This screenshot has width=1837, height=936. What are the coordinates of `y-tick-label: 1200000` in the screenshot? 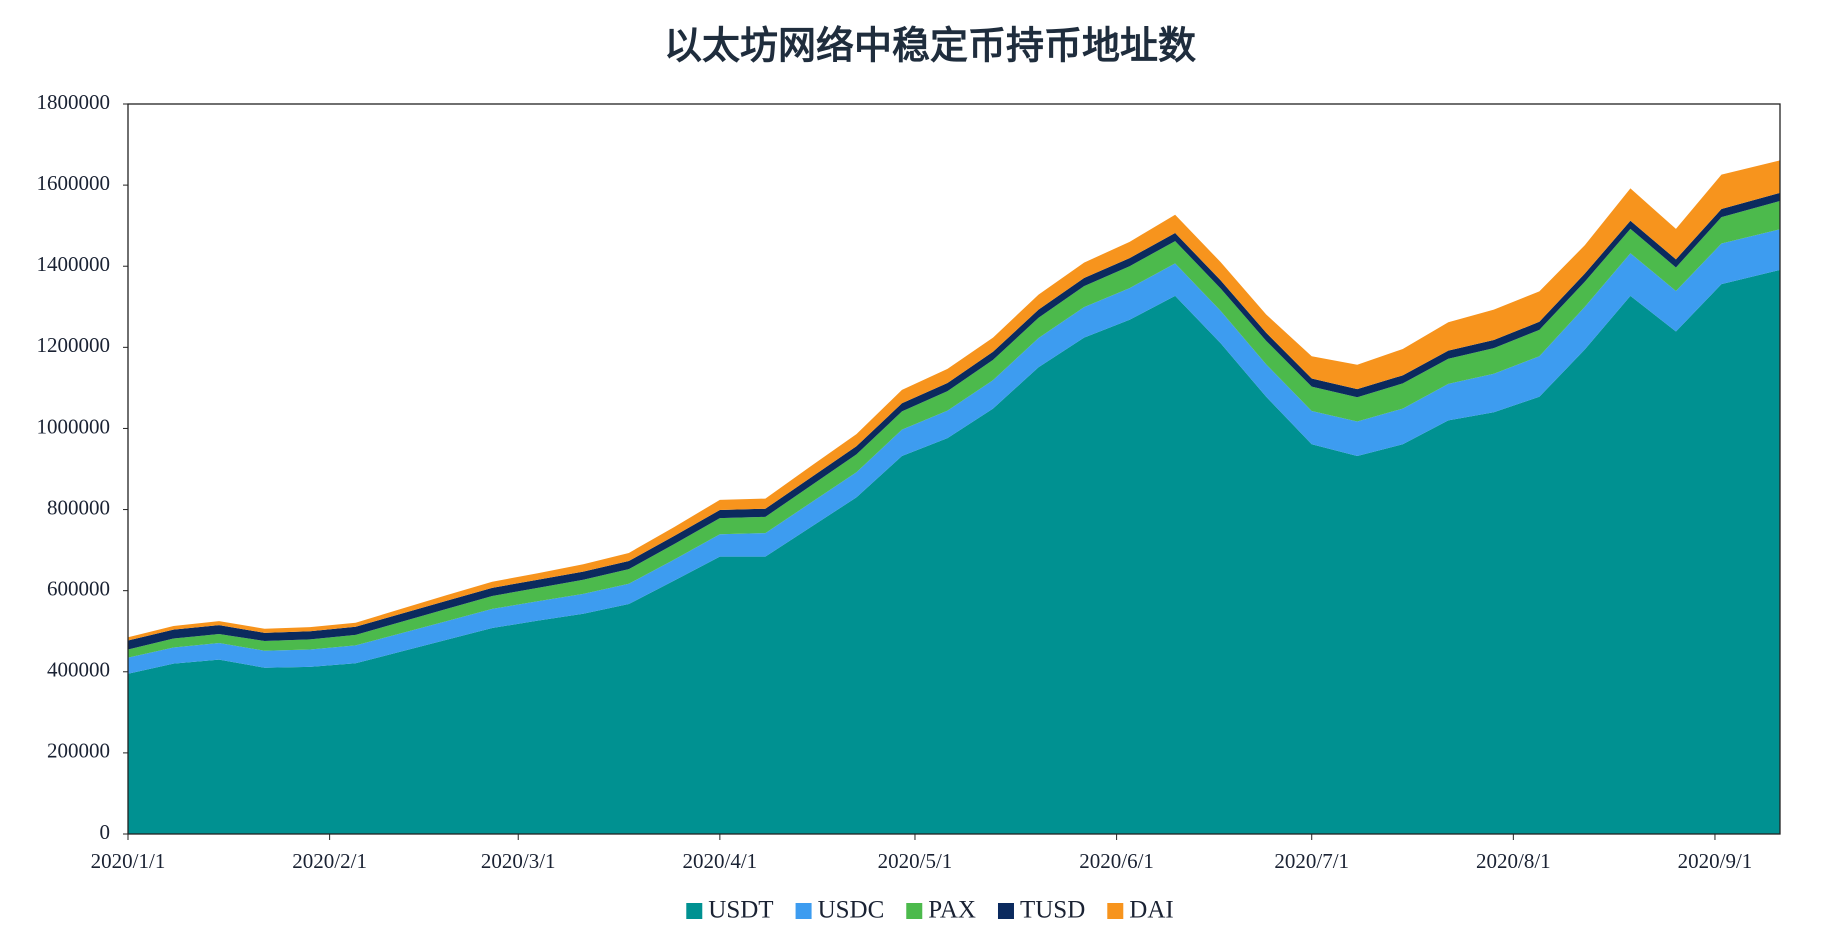 It's located at (74, 345).